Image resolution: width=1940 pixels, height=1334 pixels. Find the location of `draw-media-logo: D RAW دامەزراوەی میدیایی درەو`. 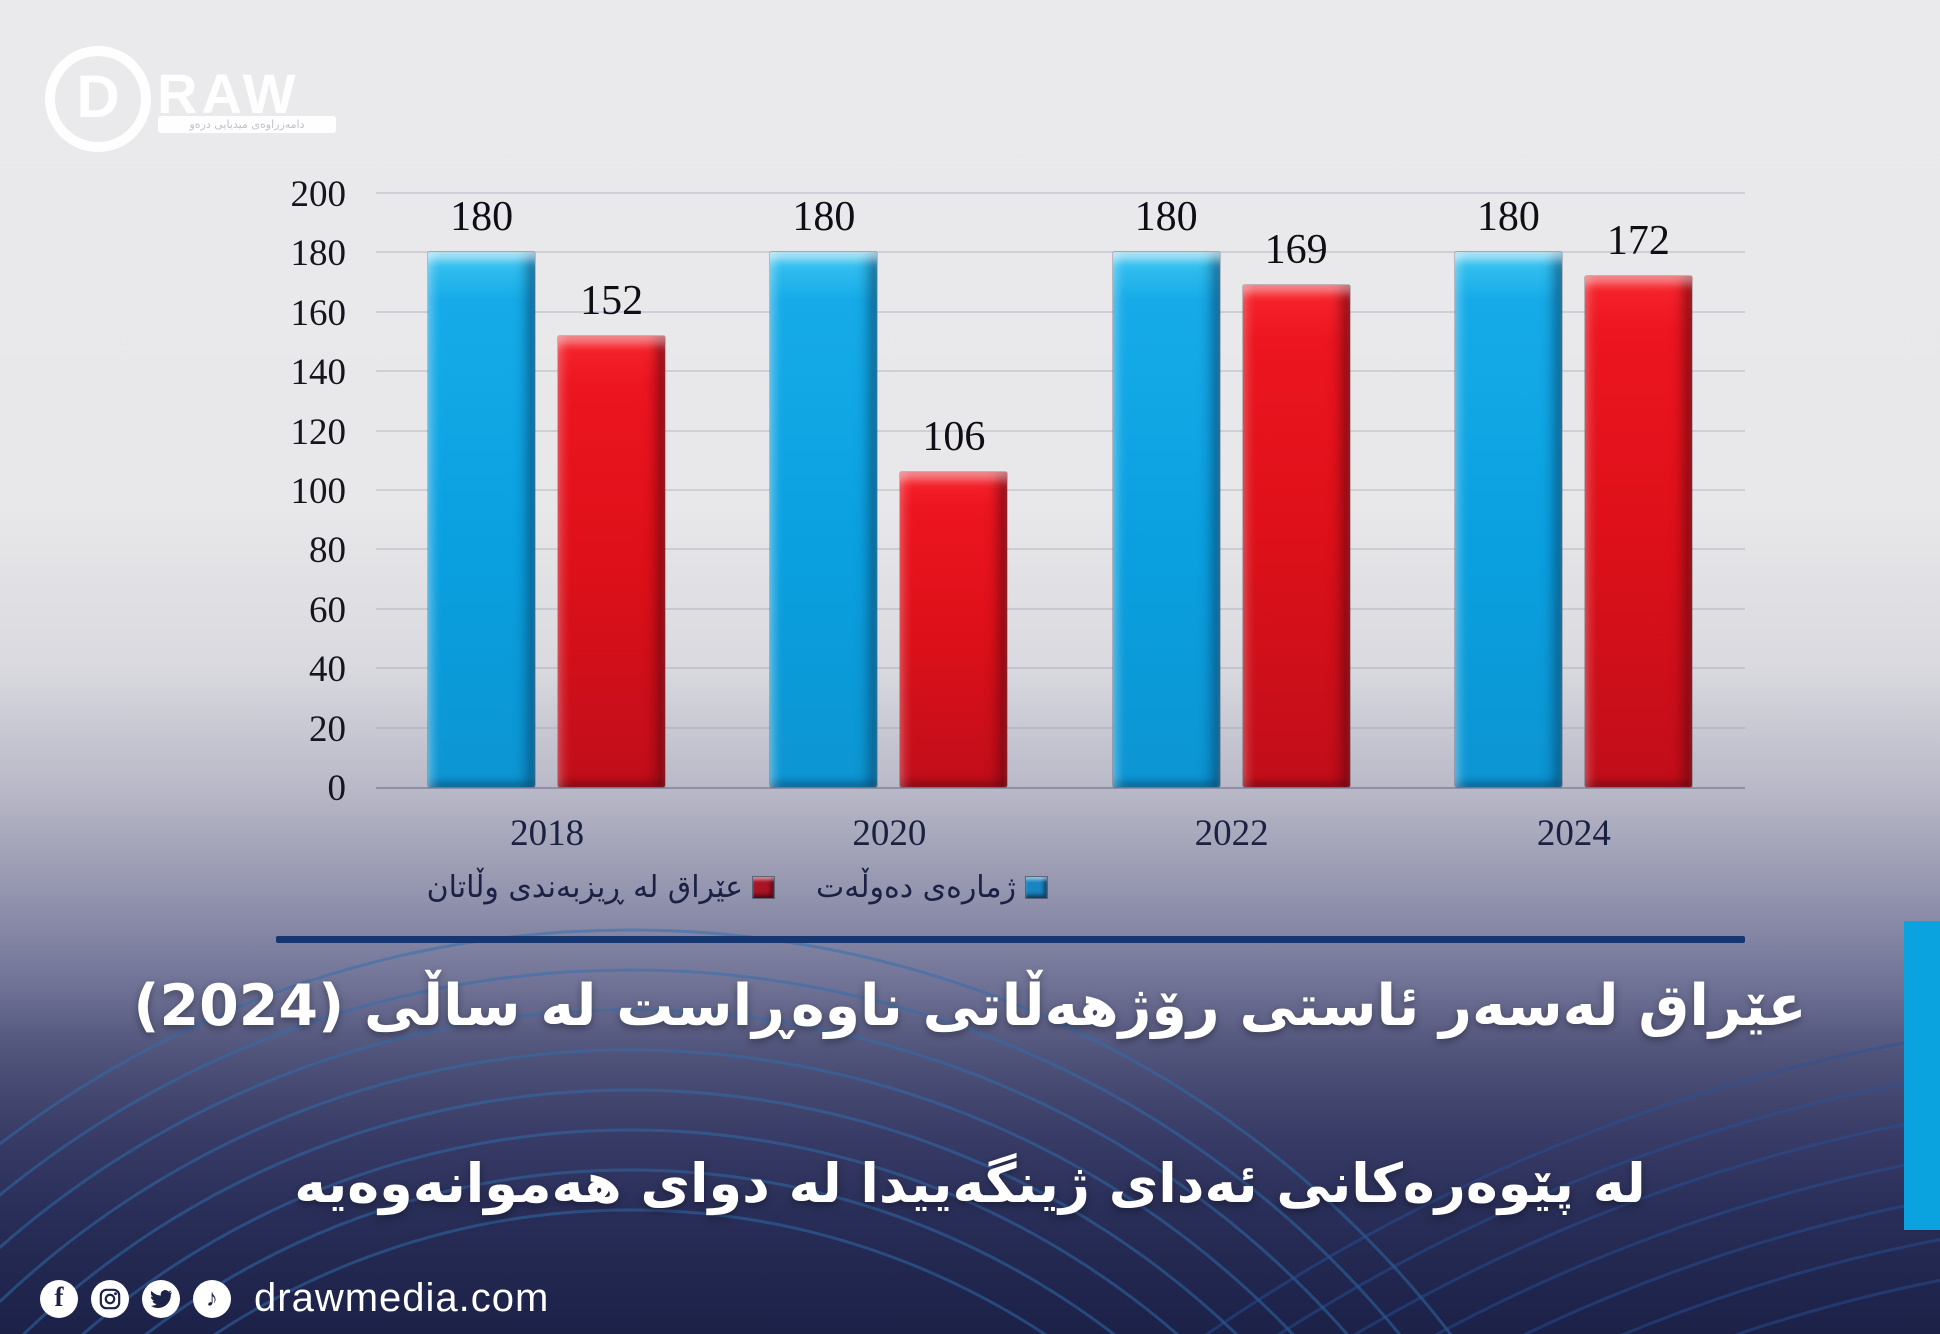

draw-media-logo: D RAW دامەزراوەی میدیایی درەو is located at coordinates (195, 100).